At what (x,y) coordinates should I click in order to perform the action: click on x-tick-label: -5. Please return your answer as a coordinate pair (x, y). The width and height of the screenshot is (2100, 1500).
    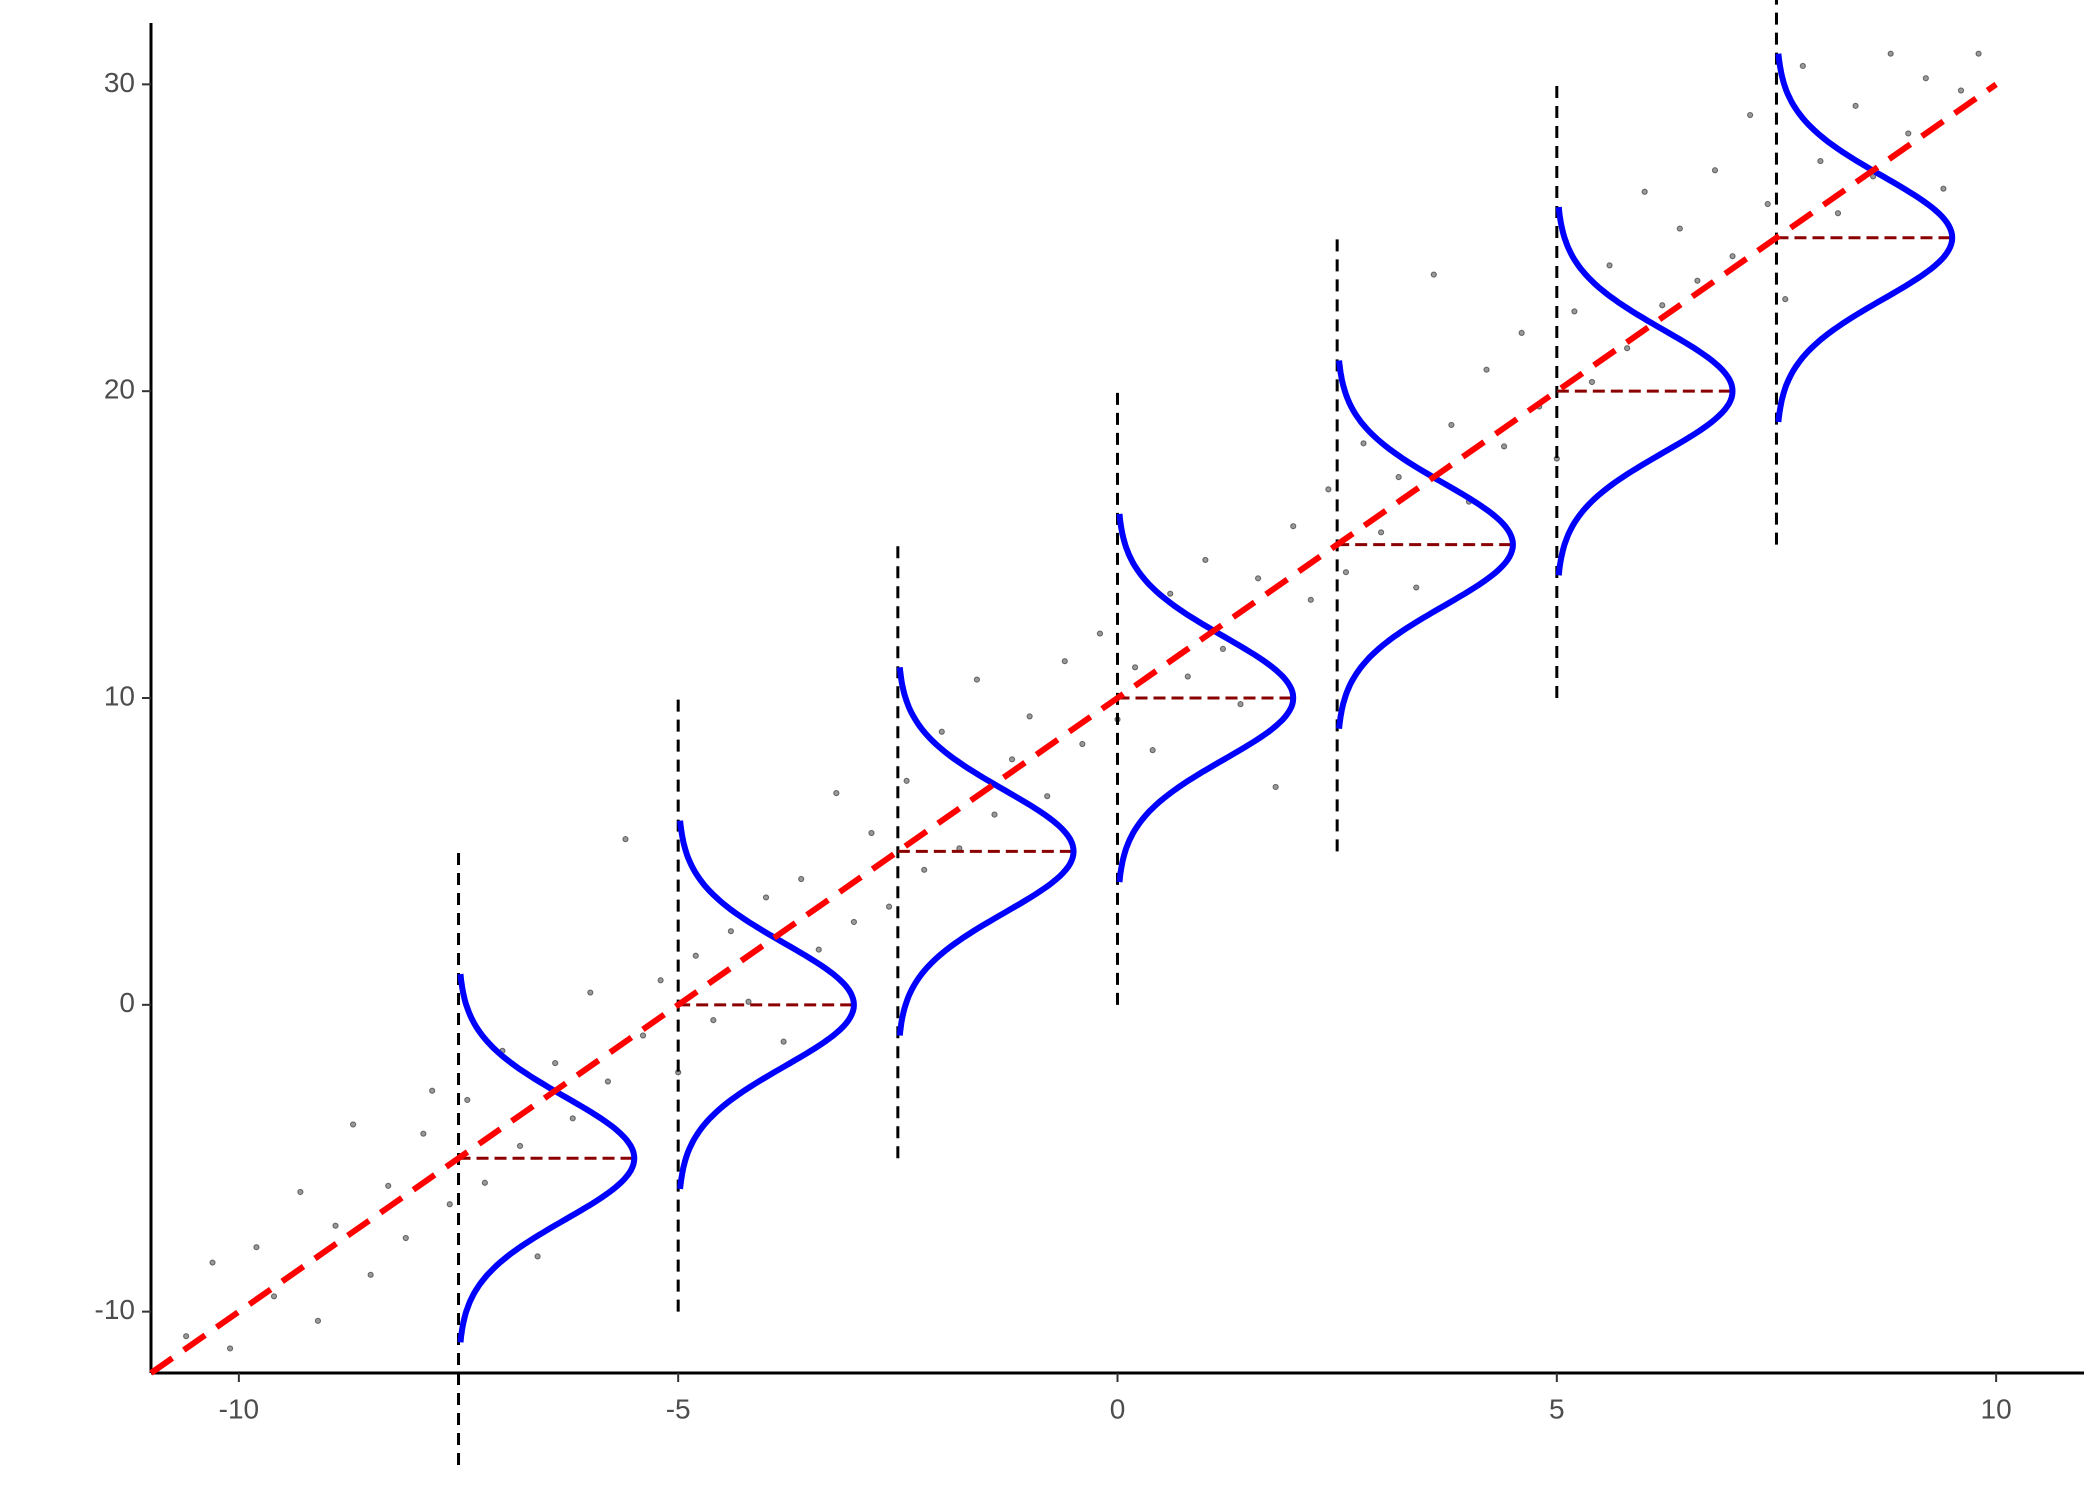
    Looking at the image, I should click on (678, 1408).